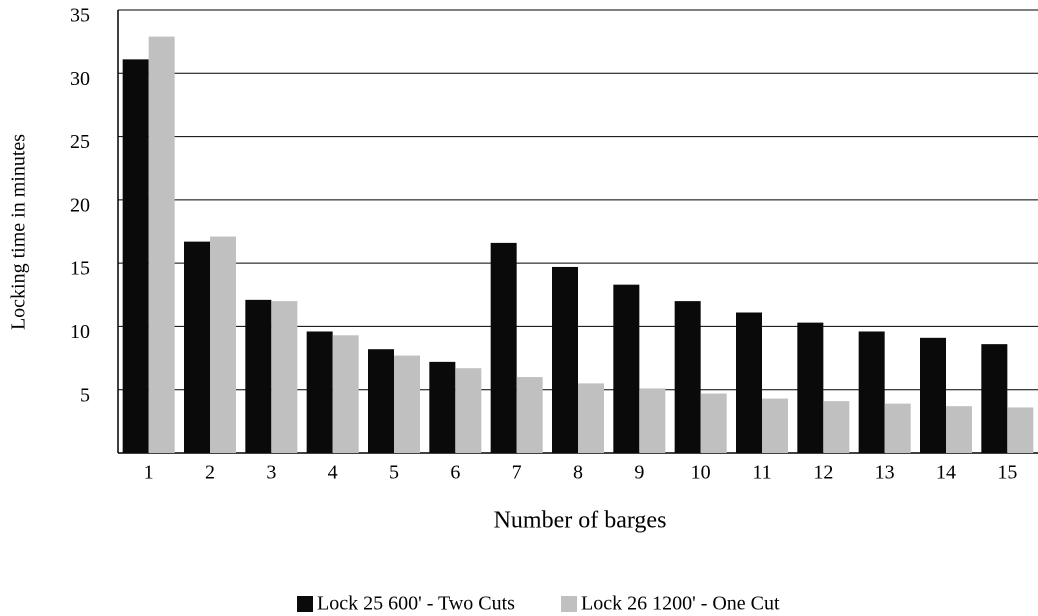  What do you see at coordinates (761, 473) in the screenshot?
I see `x-tick-label: 11` at bounding box center [761, 473].